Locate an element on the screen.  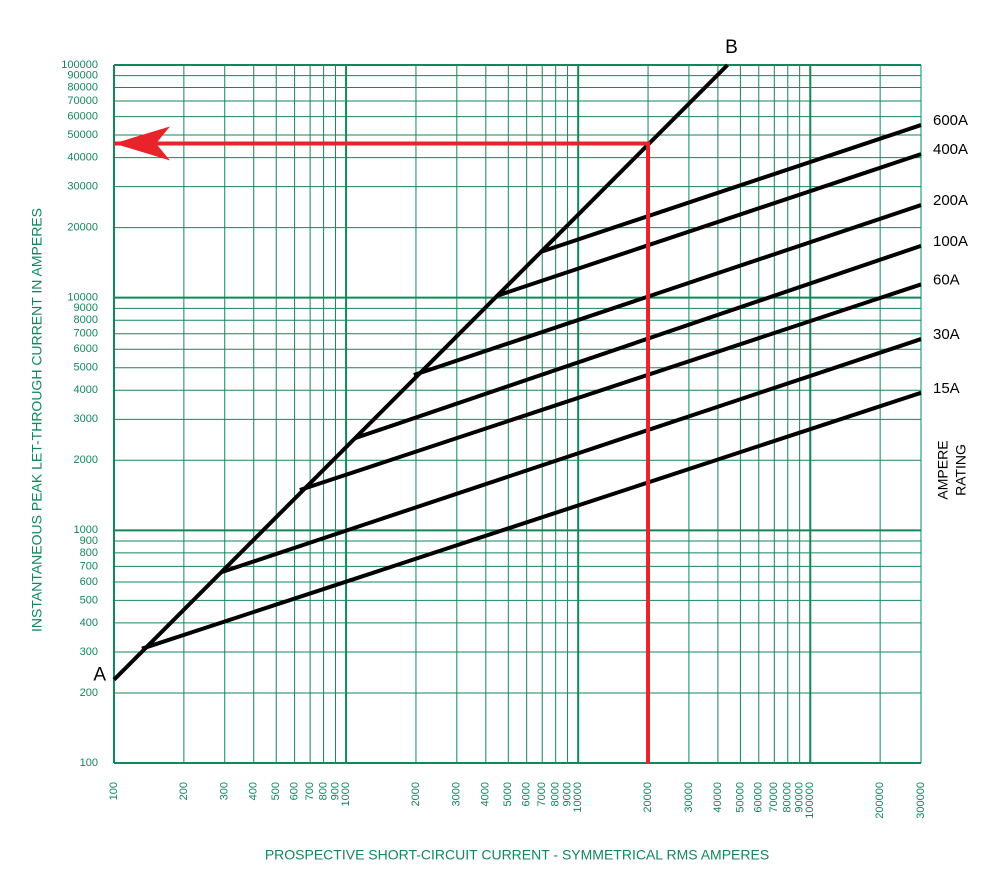
y-tick-label: 5000 is located at coordinates (86, 368).